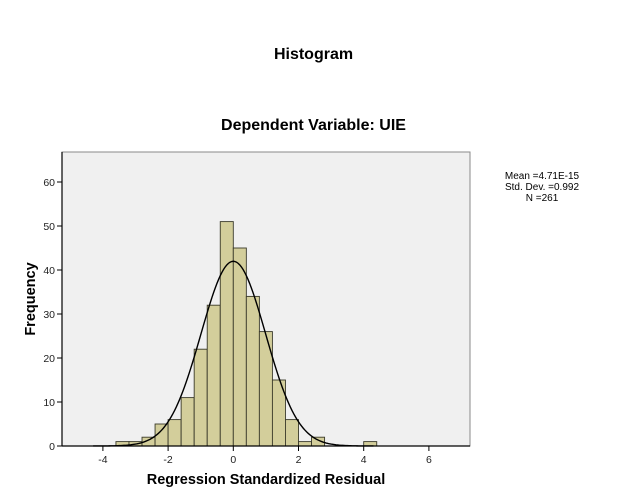 The height and width of the screenshot is (502, 627). Describe the element at coordinates (542, 176) in the screenshot. I see `stats-mean: Mean =4.71E-15` at that location.